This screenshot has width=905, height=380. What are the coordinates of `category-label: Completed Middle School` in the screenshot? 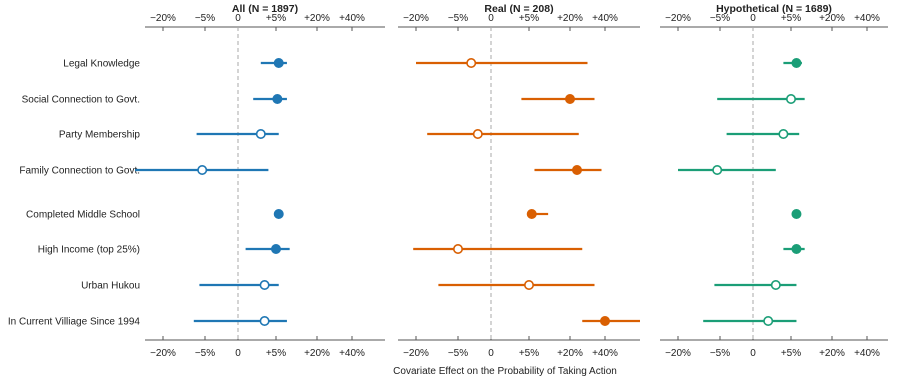 It's located at (83, 215).